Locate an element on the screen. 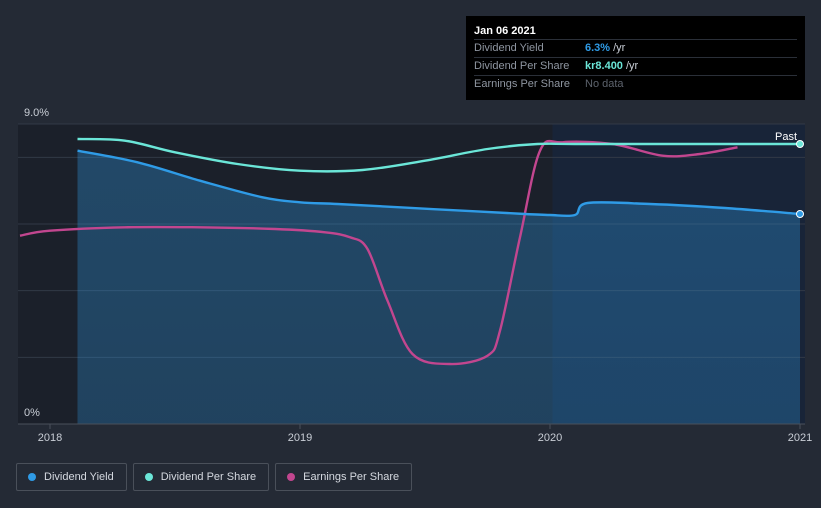 The width and height of the screenshot is (821, 508). legend-label: Earnings Per Share is located at coordinates (351, 477).